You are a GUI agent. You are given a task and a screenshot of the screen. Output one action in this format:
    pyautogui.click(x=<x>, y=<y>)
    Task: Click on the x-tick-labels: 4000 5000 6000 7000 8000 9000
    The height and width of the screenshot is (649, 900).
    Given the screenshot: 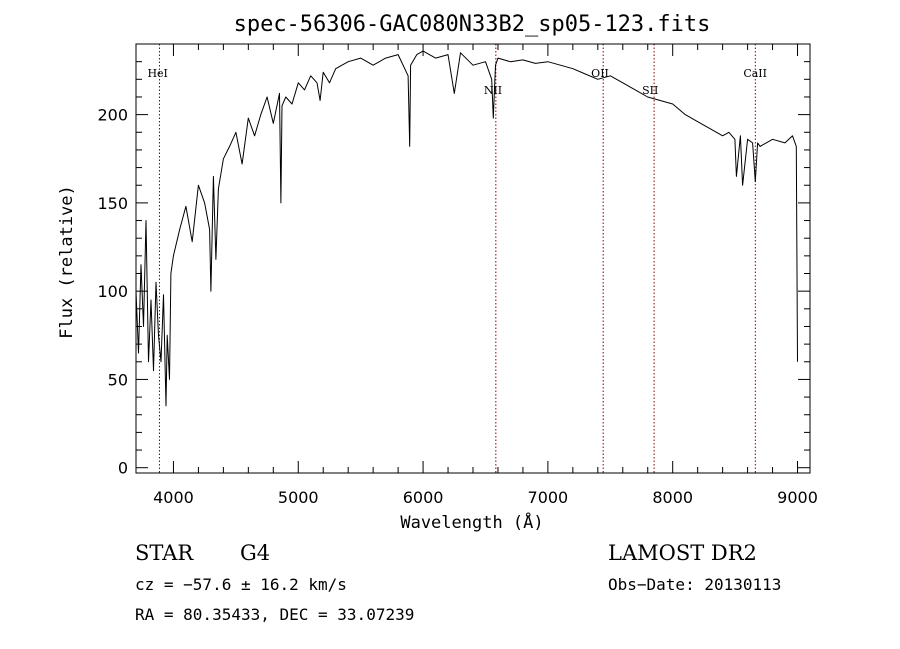 What is the action you would take?
    pyautogui.click(x=485, y=497)
    